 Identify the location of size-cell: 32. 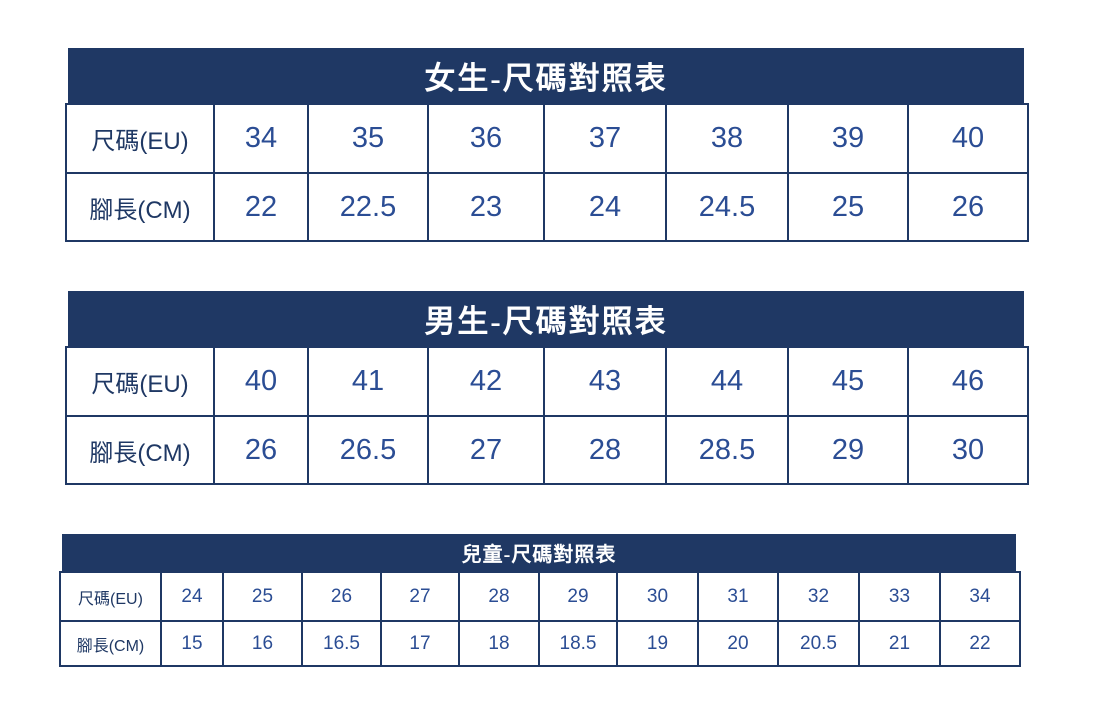
(818, 596).